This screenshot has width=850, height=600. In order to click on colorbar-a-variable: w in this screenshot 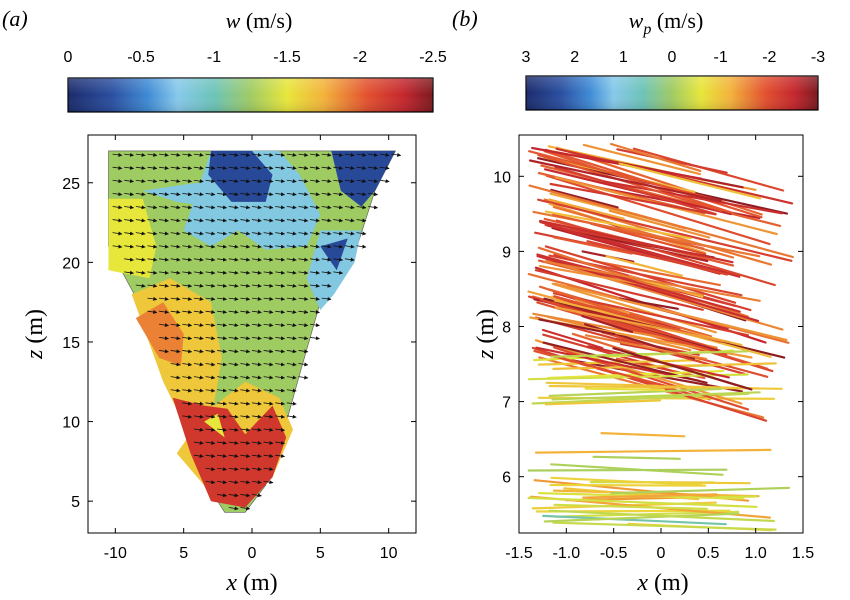, I will do `click(233, 20)`.